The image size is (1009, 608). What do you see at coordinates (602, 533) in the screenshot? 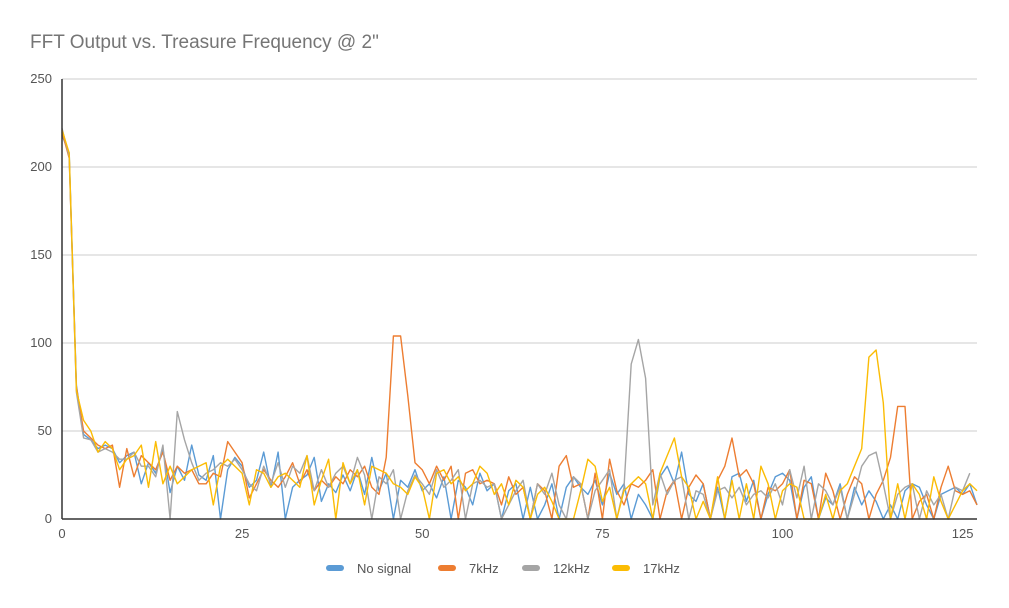
I see `x-tick-label: 75` at bounding box center [602, 533].